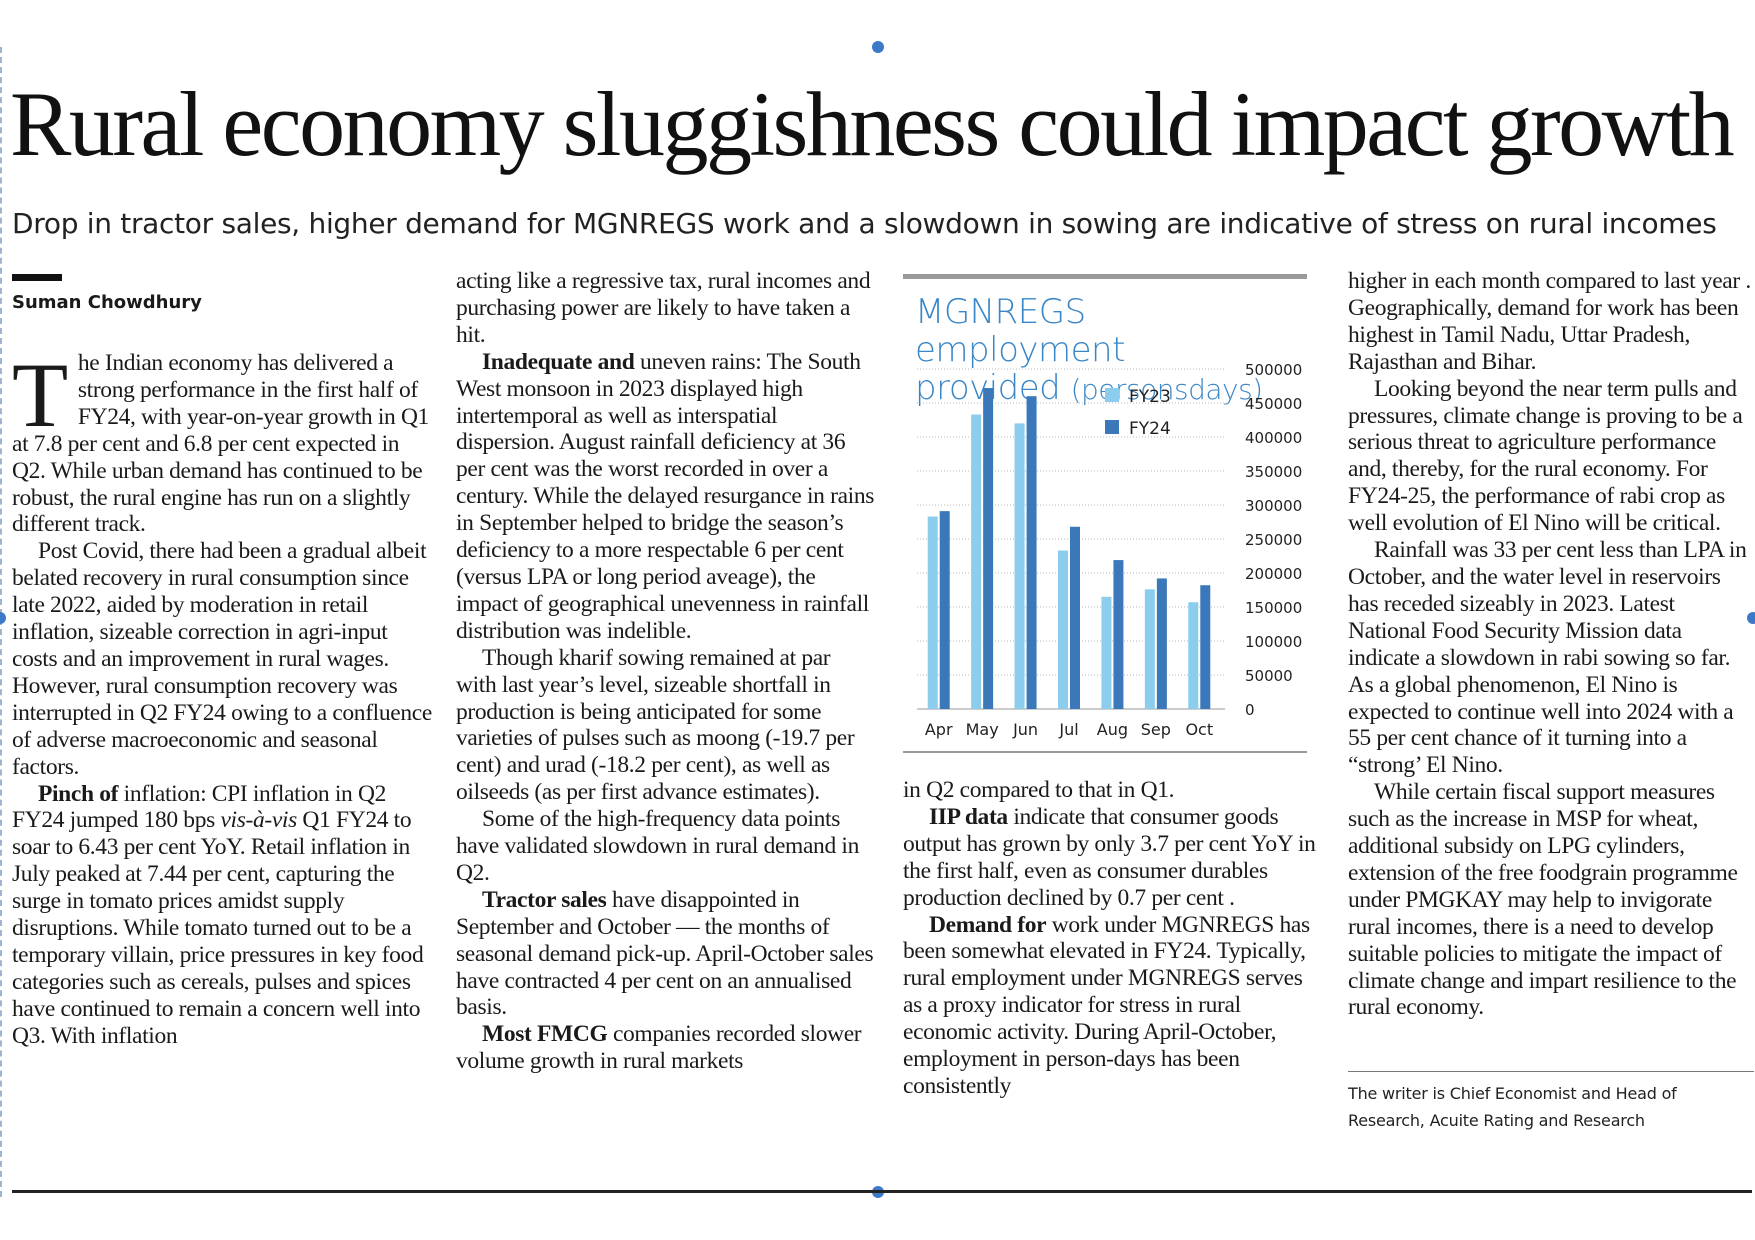 The width and height of the screenshot is (1755, 1240). Describe the element at coordinates (1063, 629) in the screenshot. I see `bar-fy23-jul` at that location.